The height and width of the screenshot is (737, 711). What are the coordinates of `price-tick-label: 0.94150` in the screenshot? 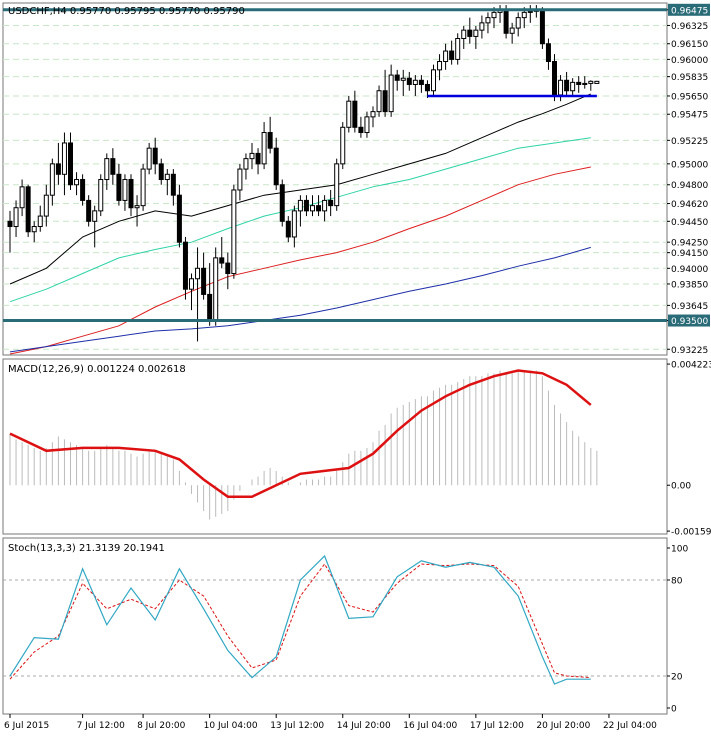 It's located at (689, 254).